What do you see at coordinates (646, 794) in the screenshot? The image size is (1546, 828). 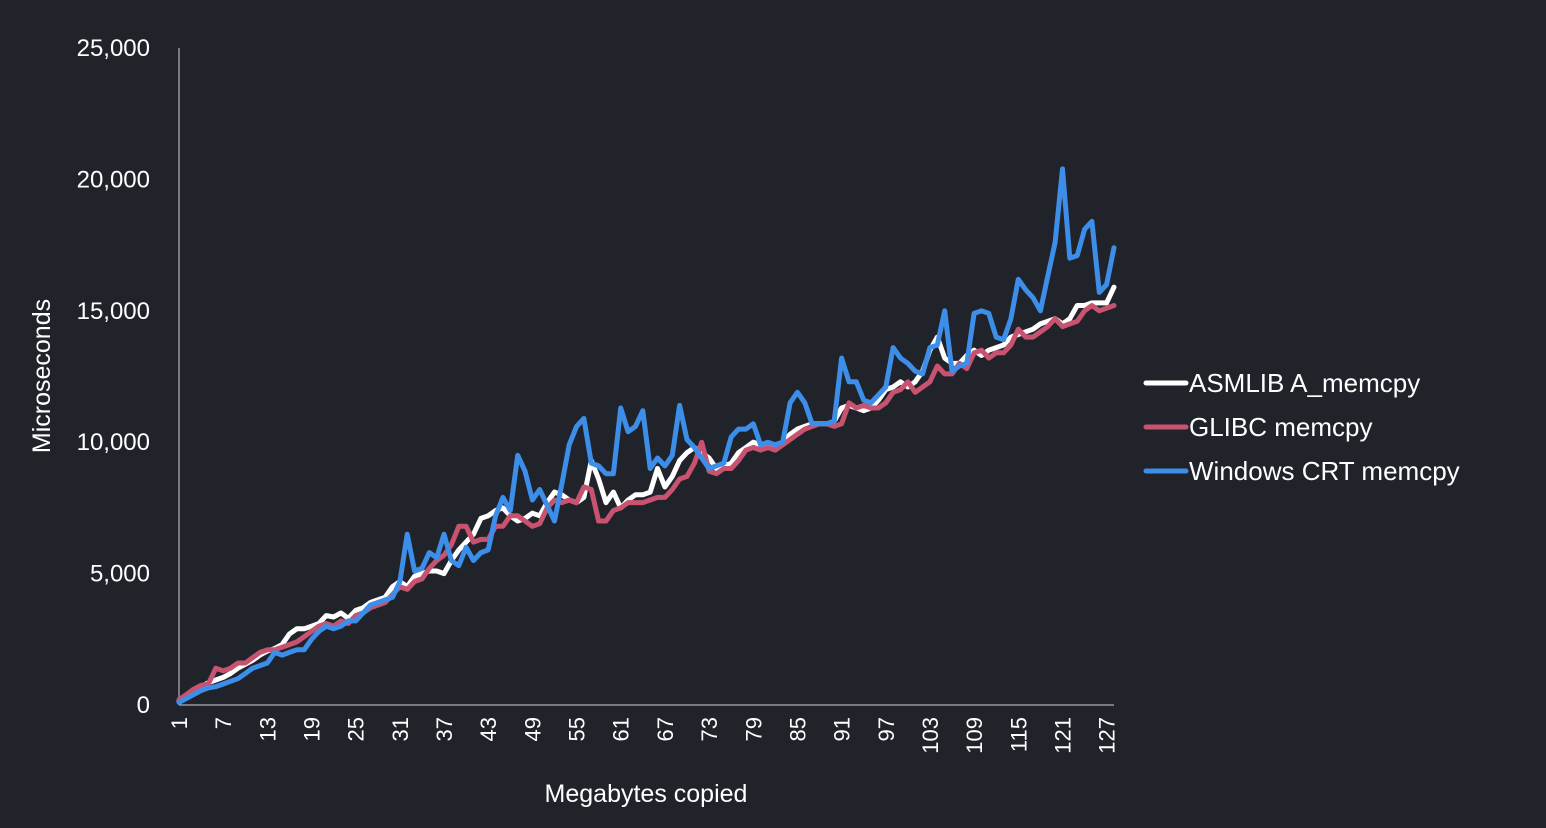 I see `x-axis-title: Megabytes copied` at bounding box center [646, 794].